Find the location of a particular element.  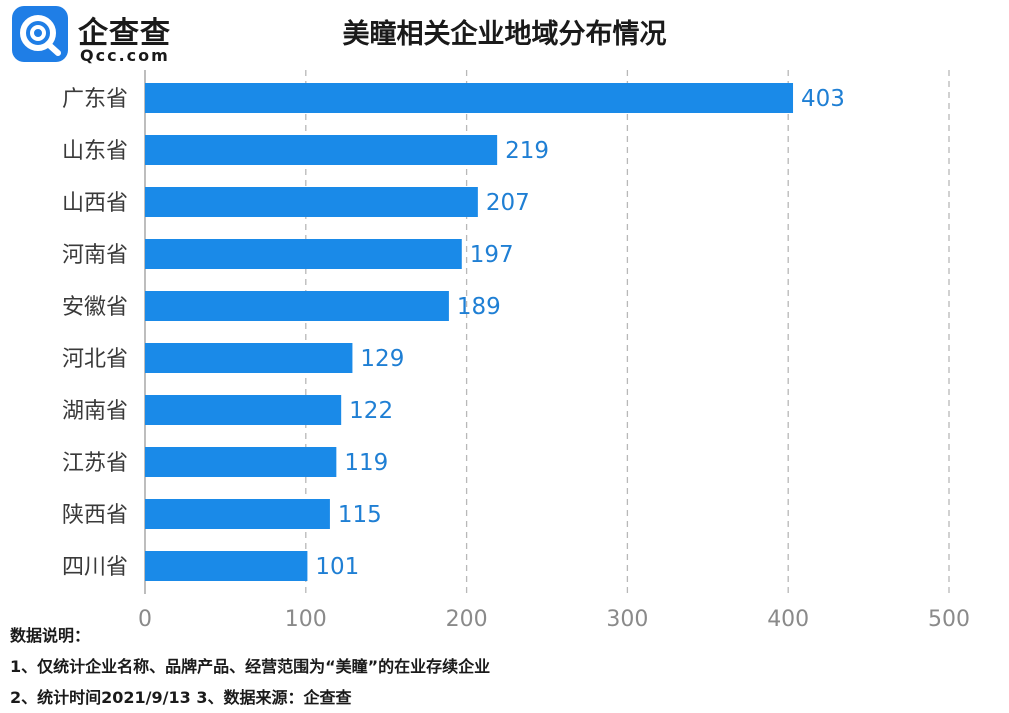

logo-name: 企查查 is located at coordinates (124, 33).